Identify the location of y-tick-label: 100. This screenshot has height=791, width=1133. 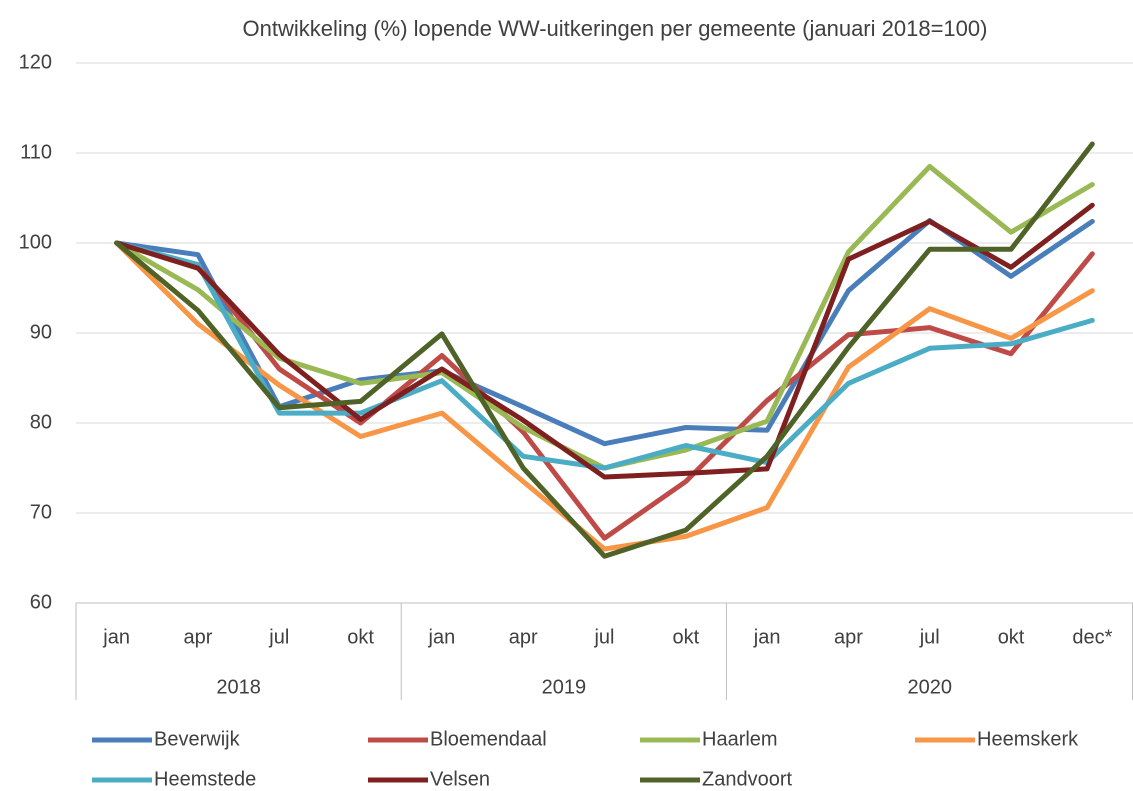
(35, 242).